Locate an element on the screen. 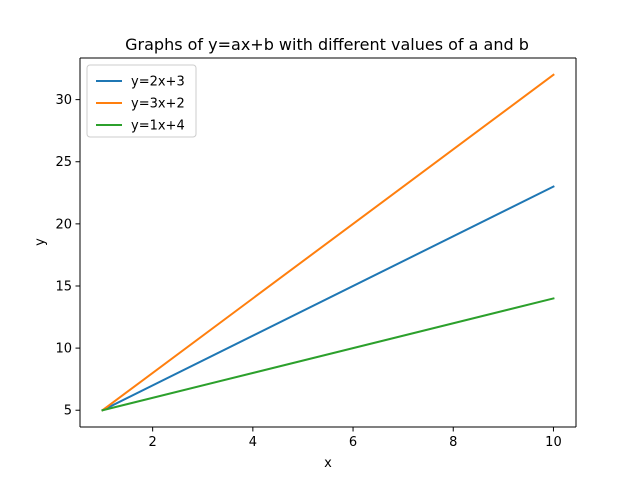  x-tick-label: 6 is located at coordinates (353, 442).